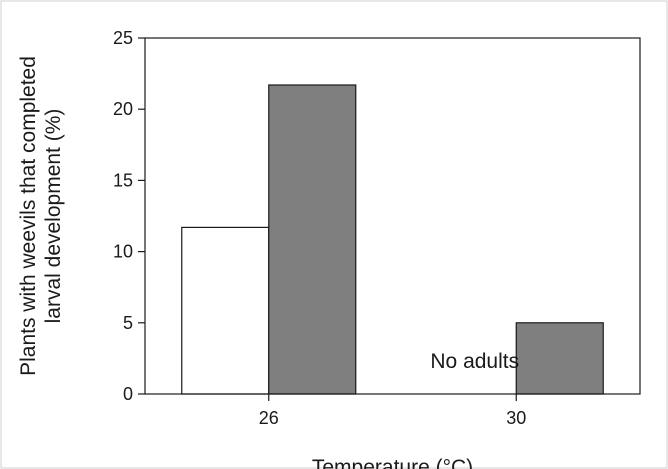 Image resolution: width=668 pixels, height=469 pixels. Describe the element at coordinates (269, 418) in the screenshot. I see `x-tick-label: 26` at that location.